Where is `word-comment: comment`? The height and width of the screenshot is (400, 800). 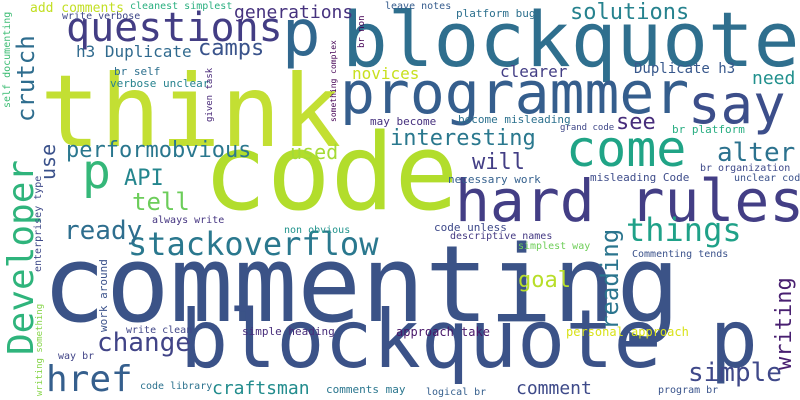 word-comment: comment is located at coordinates (554, 388).